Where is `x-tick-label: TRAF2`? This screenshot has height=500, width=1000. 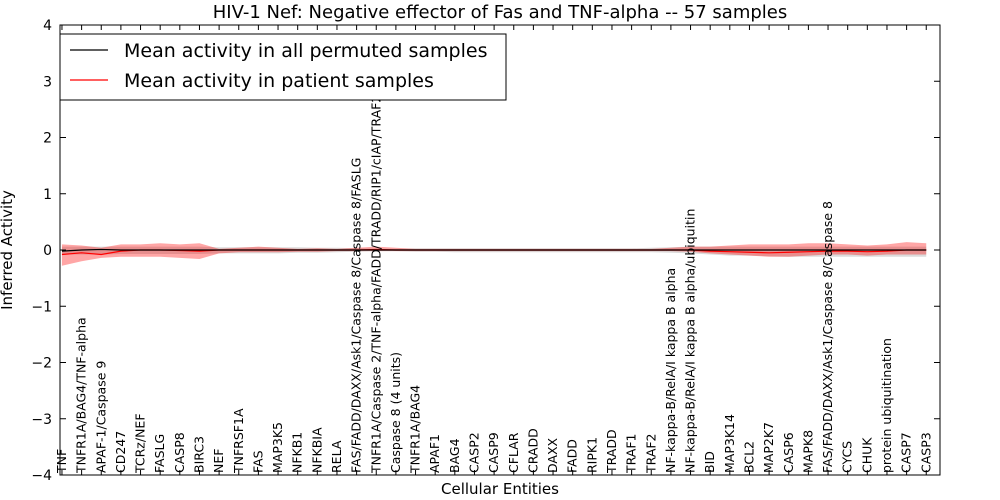 x-tick-label: TRAF2 is located at coordinates (650, 453).